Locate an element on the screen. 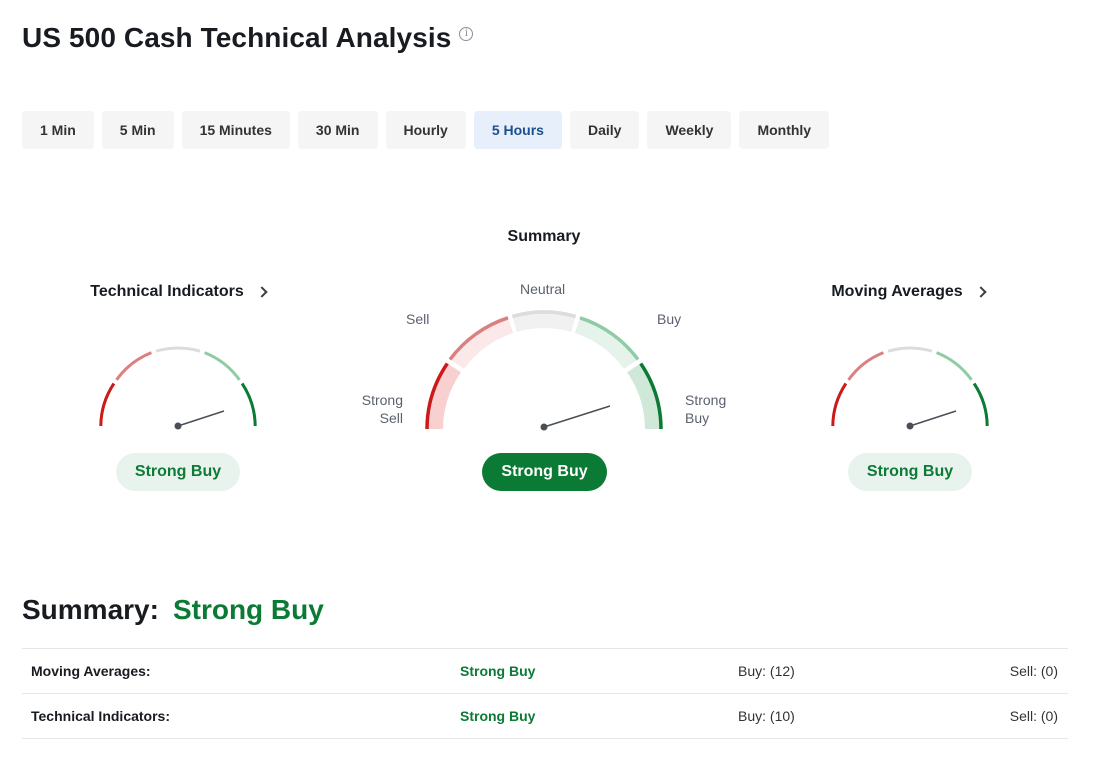 Image resolution: width=1100 pixels, height=761 pixels. technical-indicators-title: Technical Indicators is located at coordinates (167, 291).